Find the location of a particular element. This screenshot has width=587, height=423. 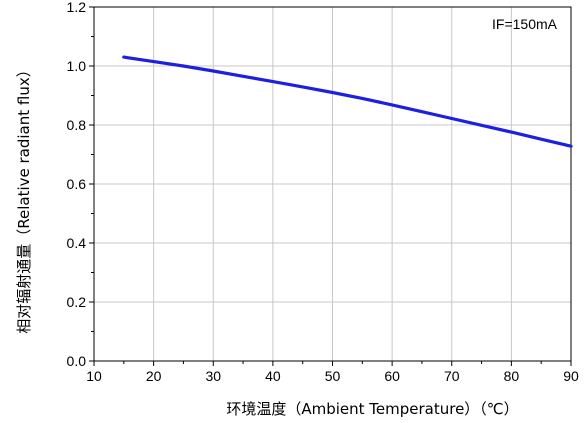

y-tick-label: 0.4 is located at coordinates (77, 243).